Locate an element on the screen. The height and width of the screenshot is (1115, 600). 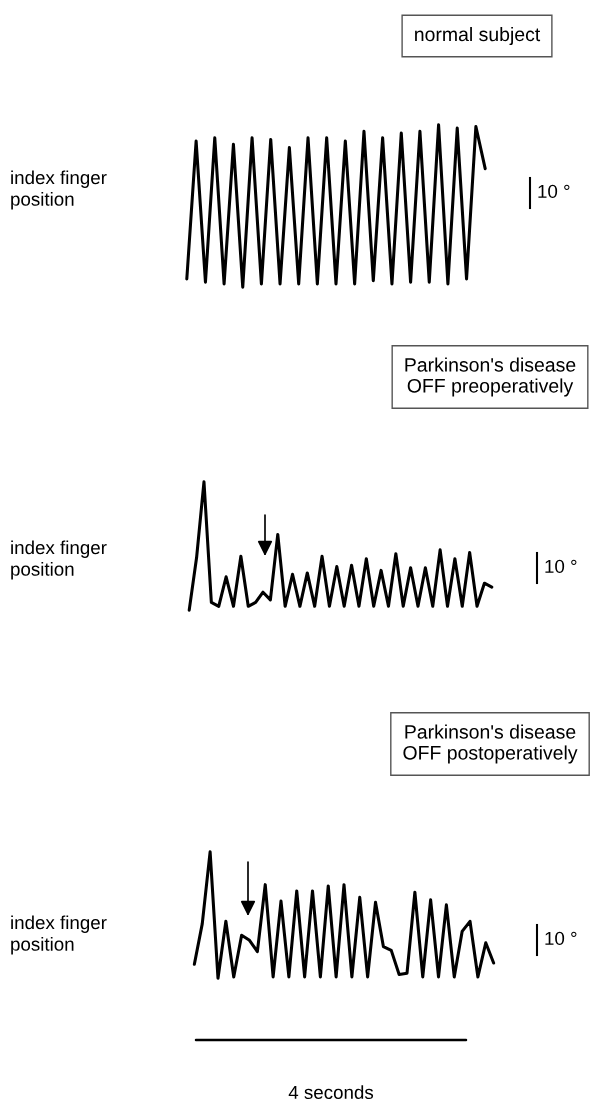
chart-title: Parkinson's disease OFF preoperatively is located at coordinates (490, 377).